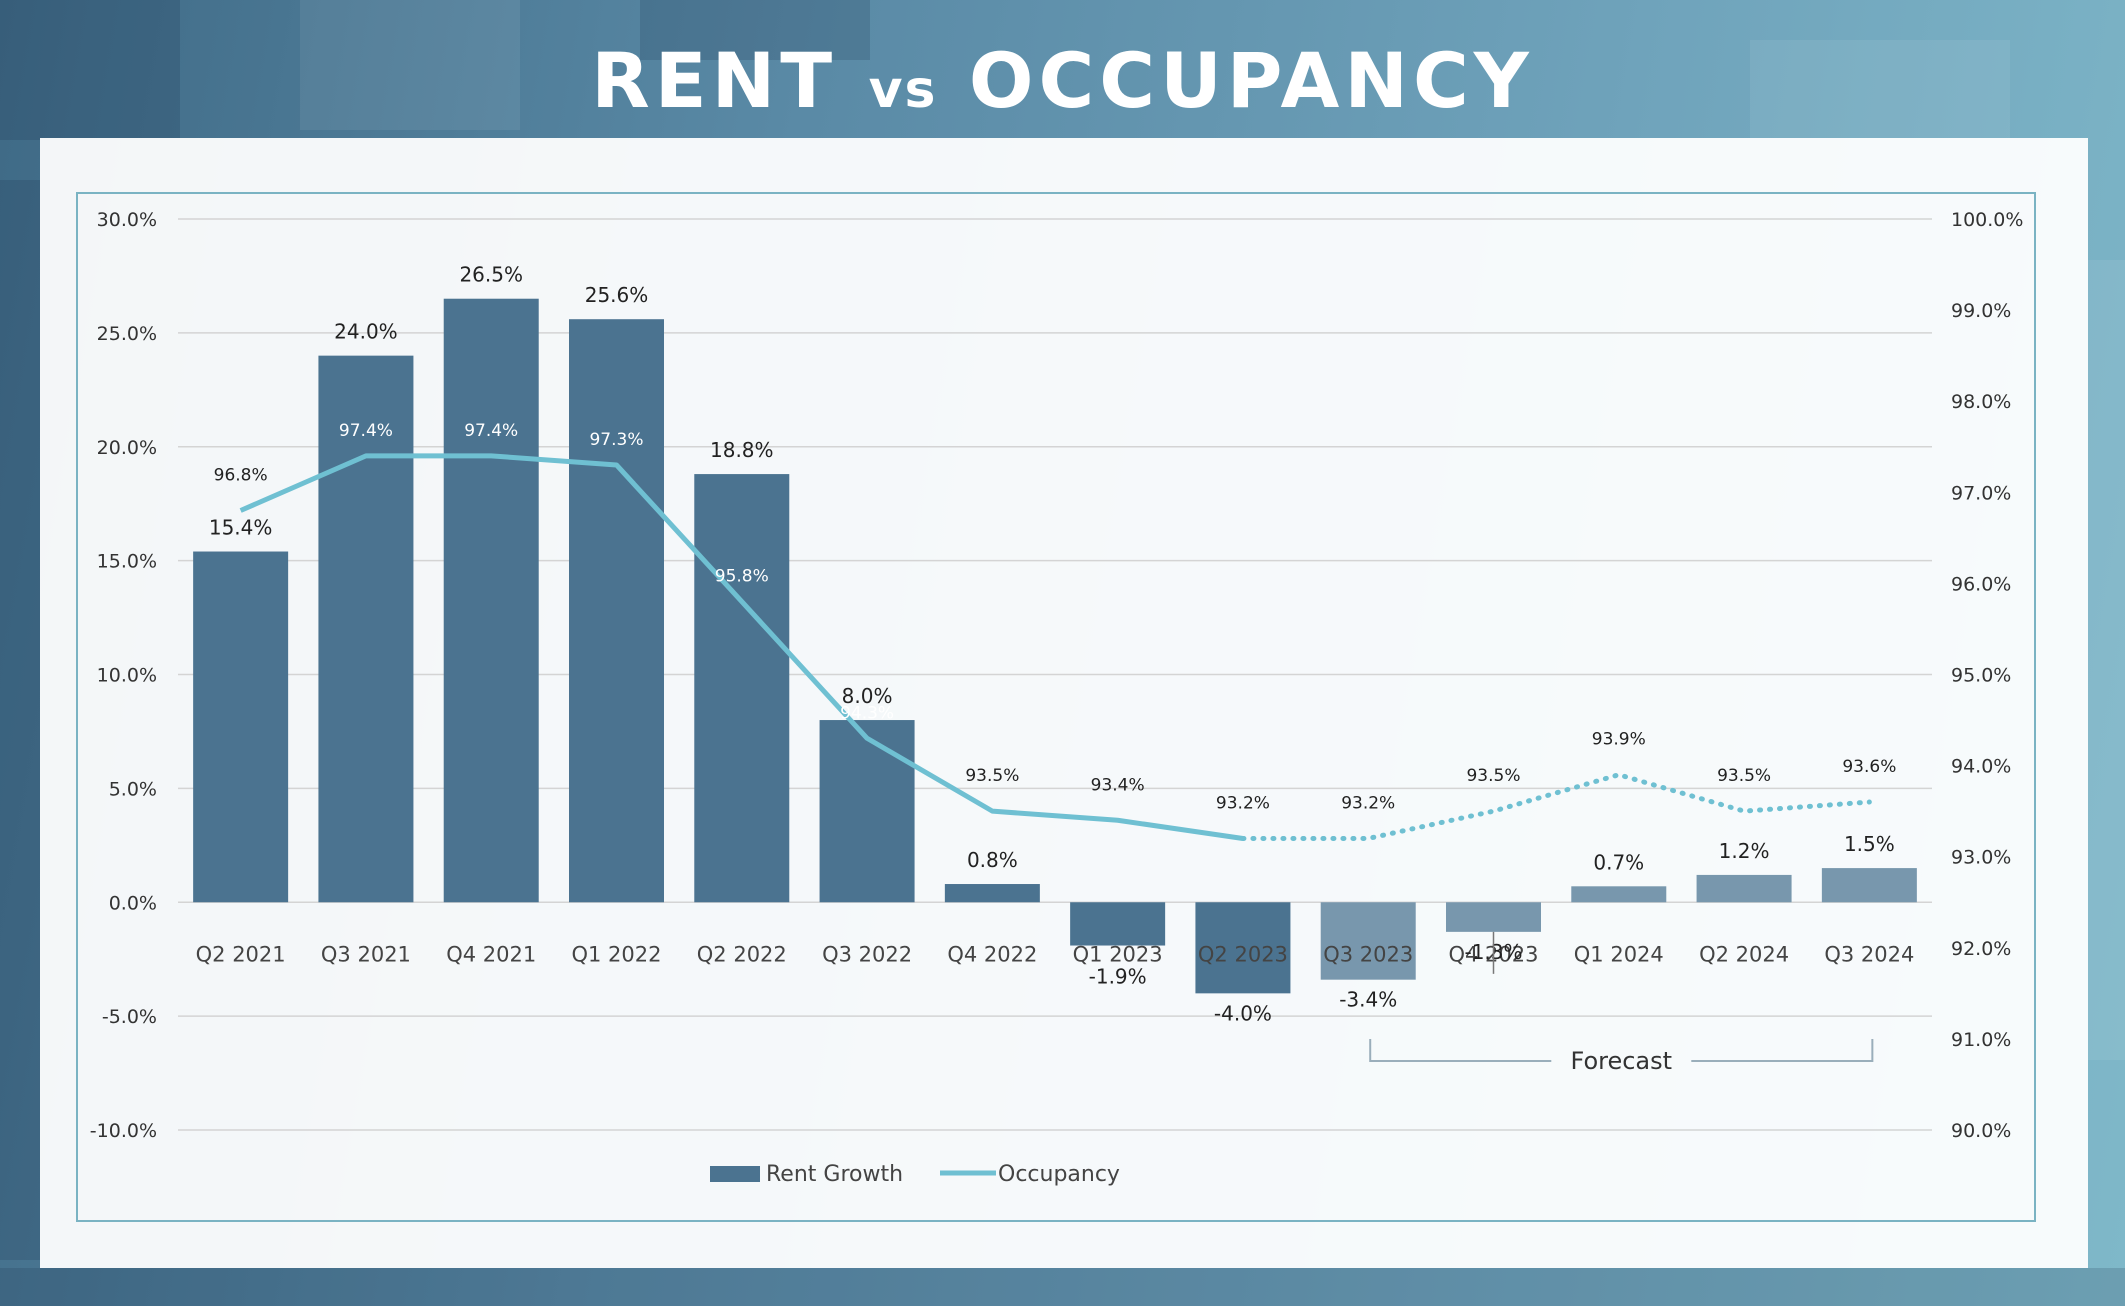 Image resolution: width=2125 pixels, height=1306 pixels. What do you see at coordinates (241, 528) in the screenshot?
I see `bar-value-label: 15.4%` at bounding box center [241, 528].